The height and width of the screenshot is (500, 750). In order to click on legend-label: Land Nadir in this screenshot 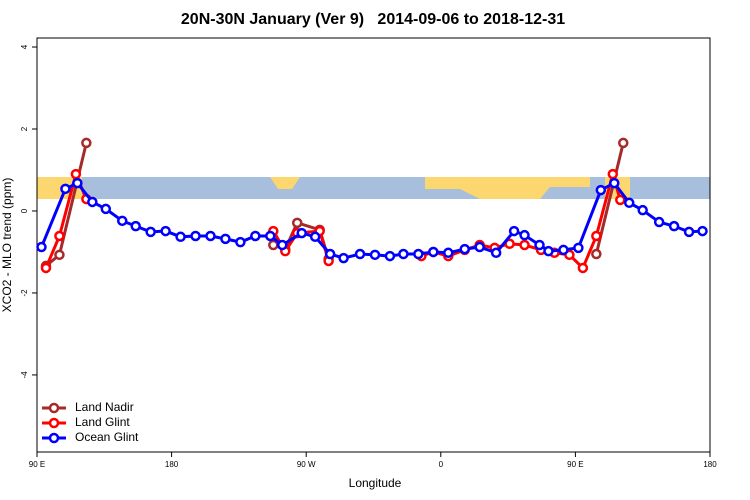, I will do `click(104, 407)`.